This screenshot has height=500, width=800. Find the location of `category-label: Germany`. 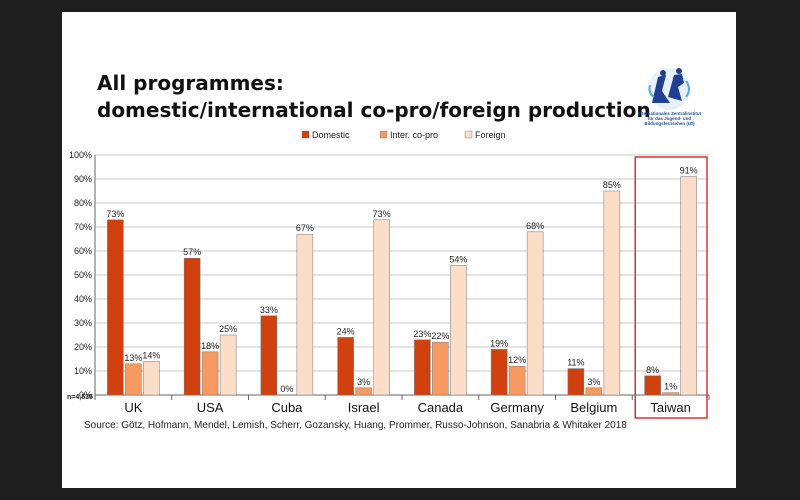

category-label: Germany is located at coordinates (517, 407).